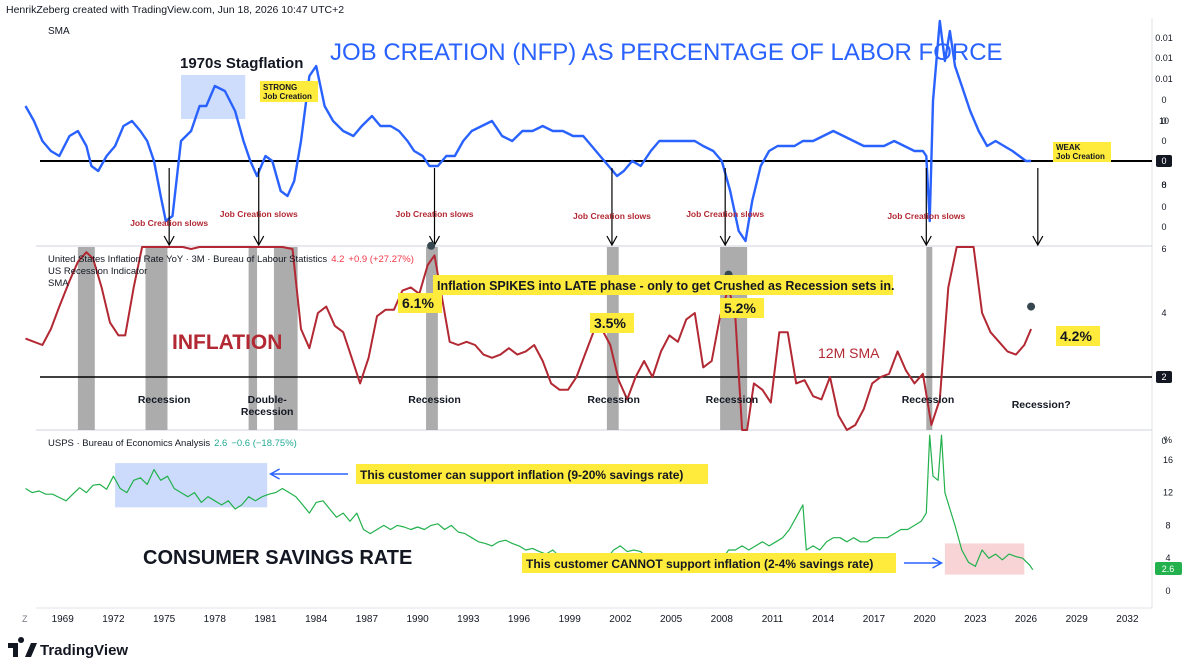 This screenshot has height=670, width=1200. Describe the element at coordinates (164, 619) in the screenshot. I see `x-axis-tick: 1975` at that location.